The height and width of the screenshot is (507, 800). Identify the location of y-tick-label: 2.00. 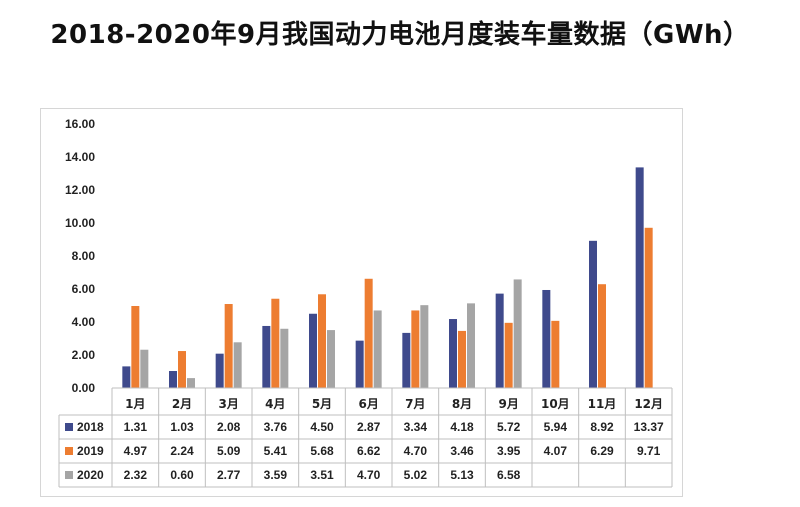
(84, 355).